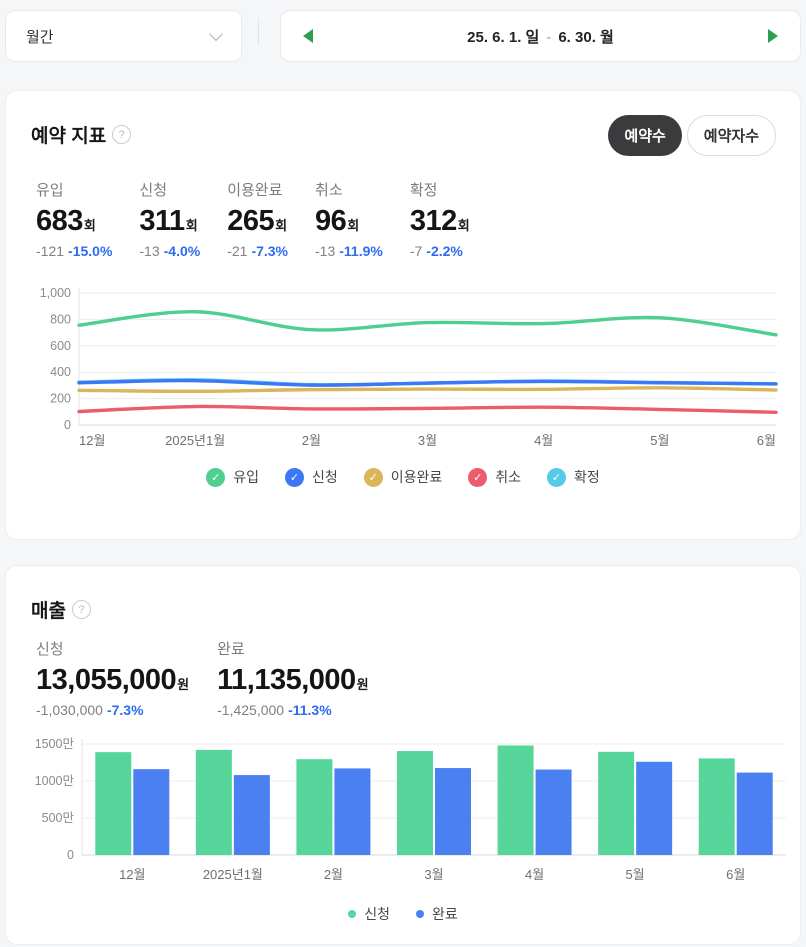 This screenshot has width=806, height=947. I want to click on date-range-navigator: 25. 6. 1. 일 -6. 30. 월, so click(540, 36).